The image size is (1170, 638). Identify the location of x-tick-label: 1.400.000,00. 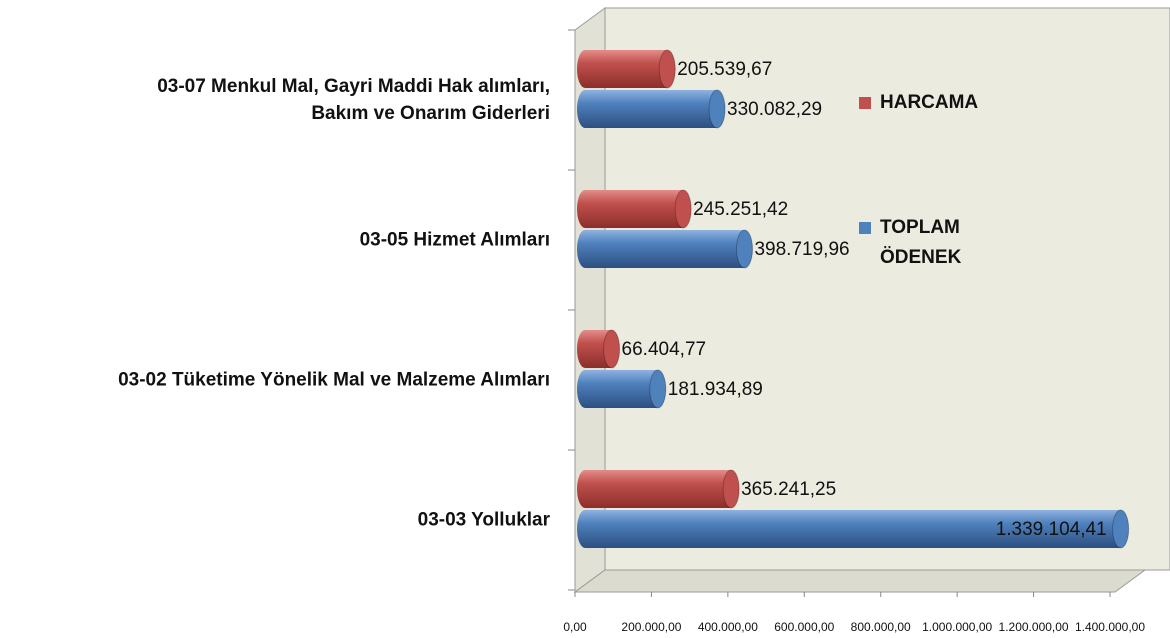
(1110, 627).